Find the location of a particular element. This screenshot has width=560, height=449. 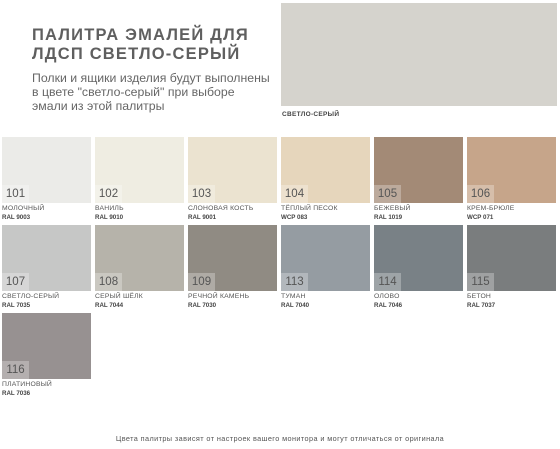

page-title: ПАЛИТРА ЭМАЛЕЙ ДЛЯ ЛДСП СВЕТЛО-СЕРЫЙ is located at coordinates (140, 44).